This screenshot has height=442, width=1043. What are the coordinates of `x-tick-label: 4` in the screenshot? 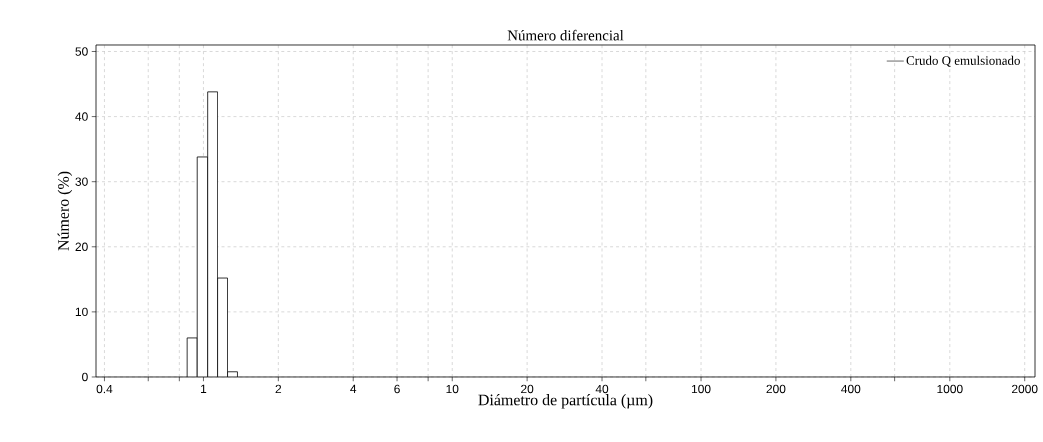 It's located at (353, 388).